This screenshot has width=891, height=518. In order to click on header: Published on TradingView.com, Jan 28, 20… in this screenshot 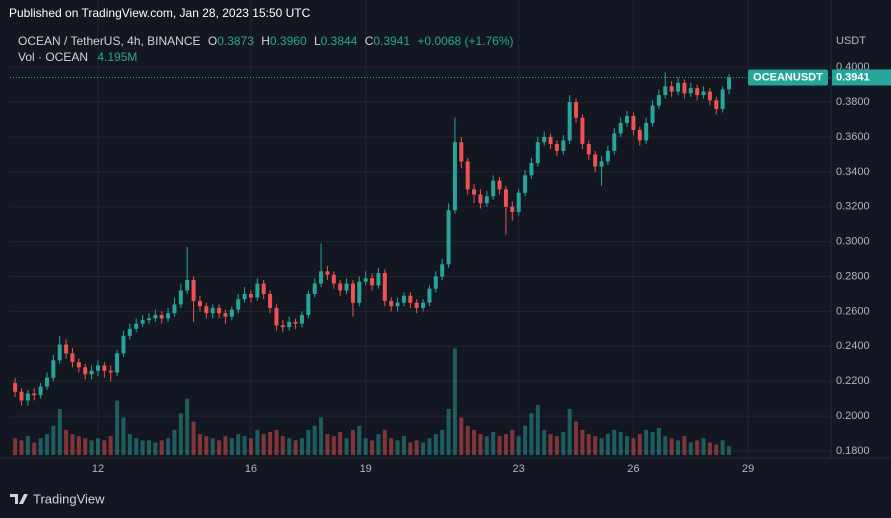, I will do `click(160, 13)`.